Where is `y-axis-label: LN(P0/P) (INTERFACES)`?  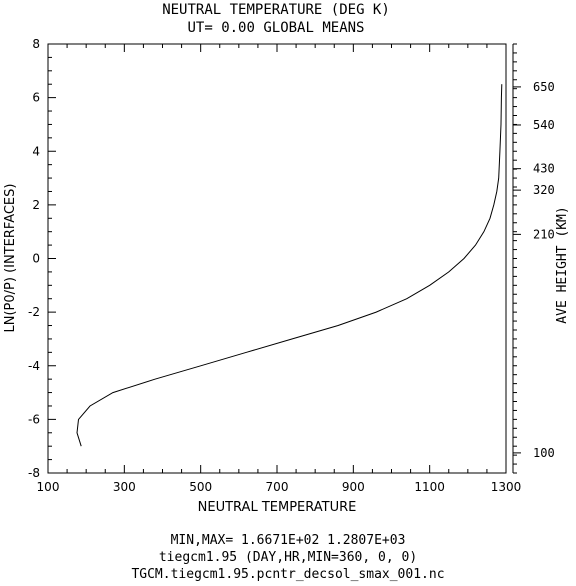 y-axis-label: LN(P0/P) (INTERFACES) is located at coordinates (10, 258).